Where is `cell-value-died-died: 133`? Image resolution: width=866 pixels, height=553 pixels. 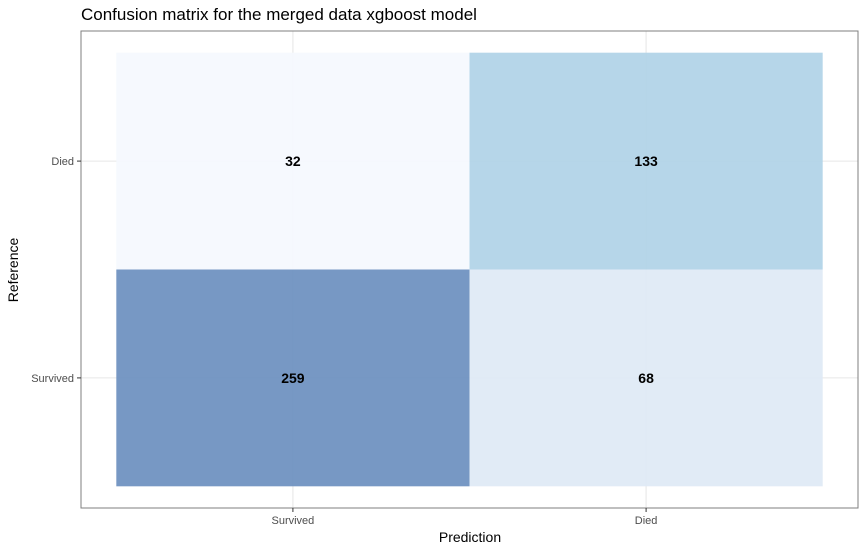
cell-value-died-died: 133 is located at coordinates (646, 161).